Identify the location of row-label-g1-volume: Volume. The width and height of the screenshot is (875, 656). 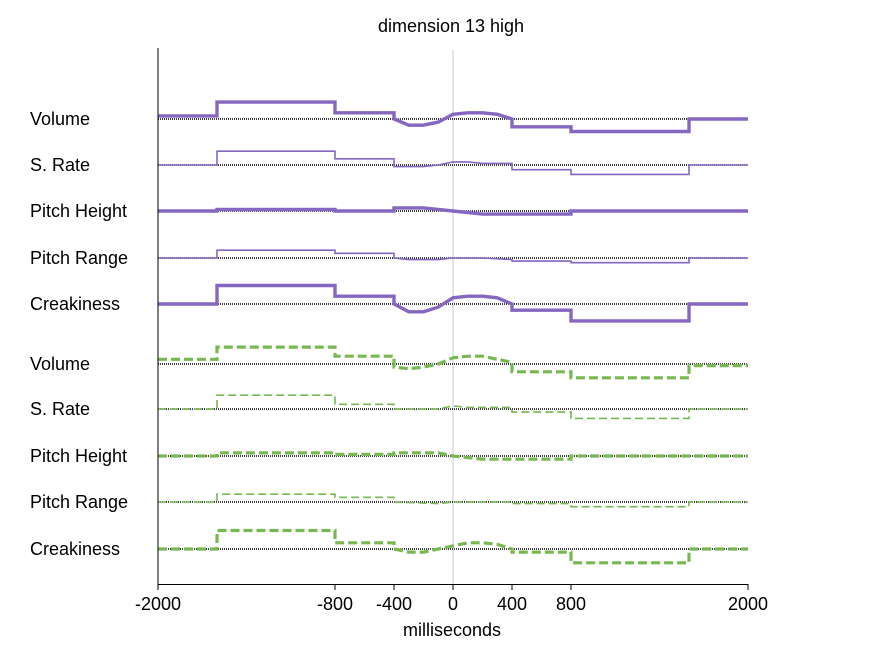
(60, 119).